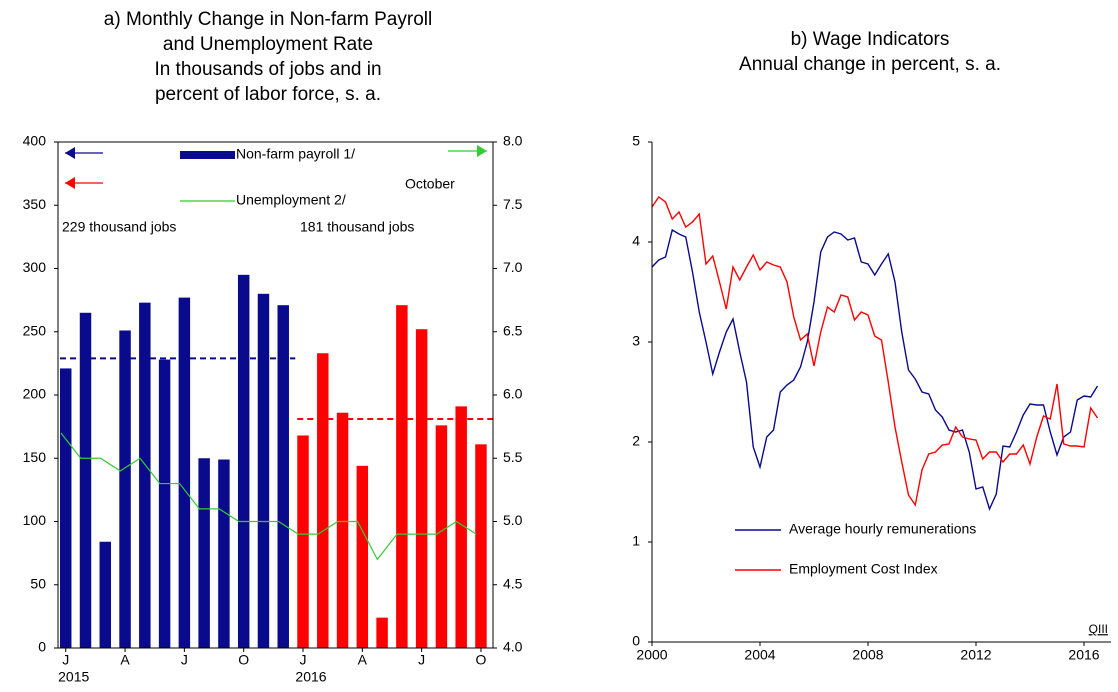 The height and width of the screenshot is (692, 1118). I want to click on y-tick-label: 100, so click(35, 520).